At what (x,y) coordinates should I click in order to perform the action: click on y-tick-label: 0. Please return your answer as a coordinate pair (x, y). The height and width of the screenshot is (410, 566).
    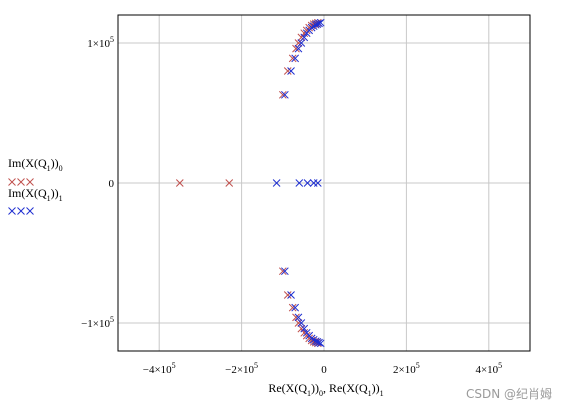
    Looking at the image, I should click on (112, 184).